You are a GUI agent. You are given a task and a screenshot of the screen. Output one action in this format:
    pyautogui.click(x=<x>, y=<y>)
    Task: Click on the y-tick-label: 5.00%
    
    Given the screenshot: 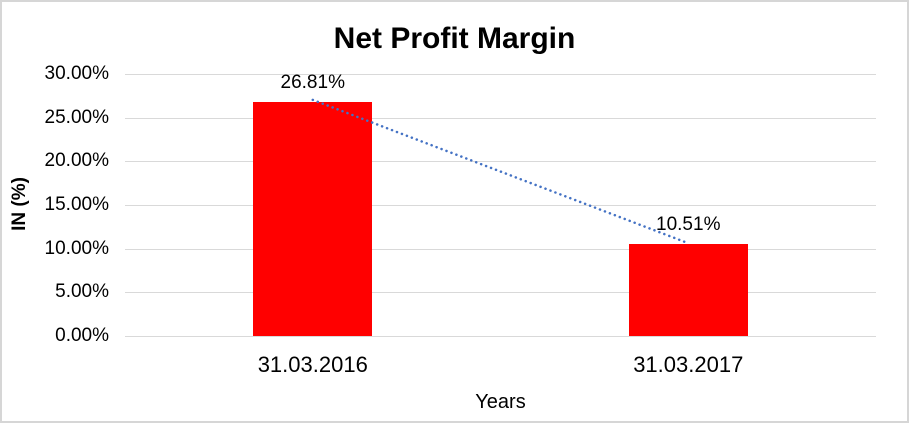 What is the action you would take?
    pyautogui.click(x=82, y=292)
    